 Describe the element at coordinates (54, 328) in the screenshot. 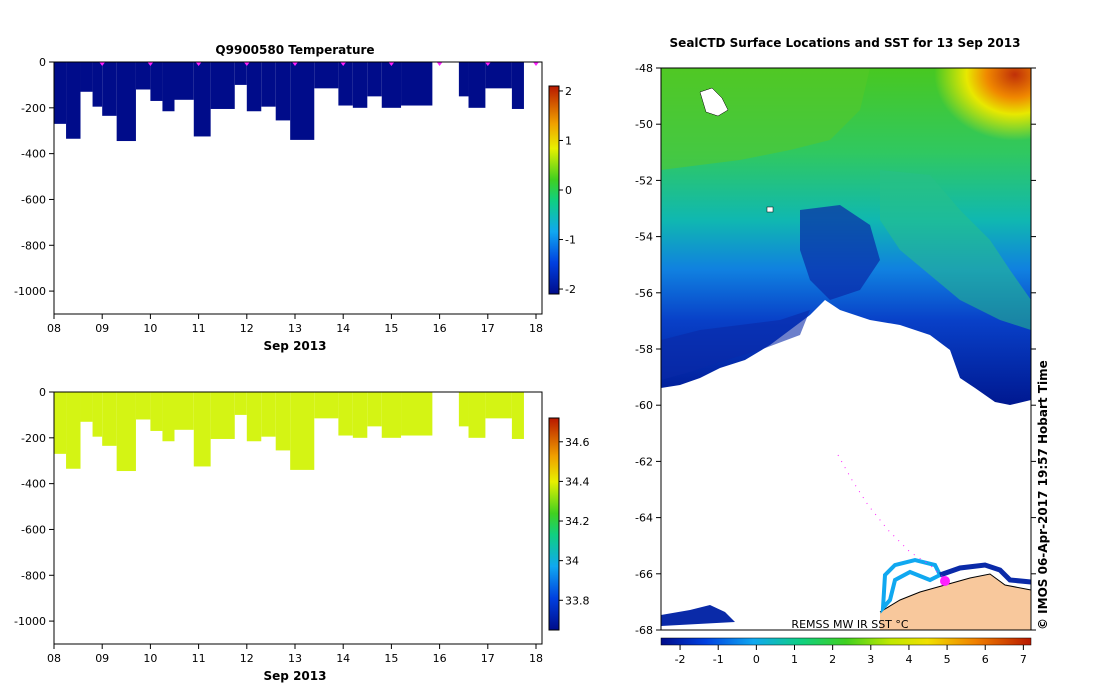

I see `x-tick-label: 08` at that location.